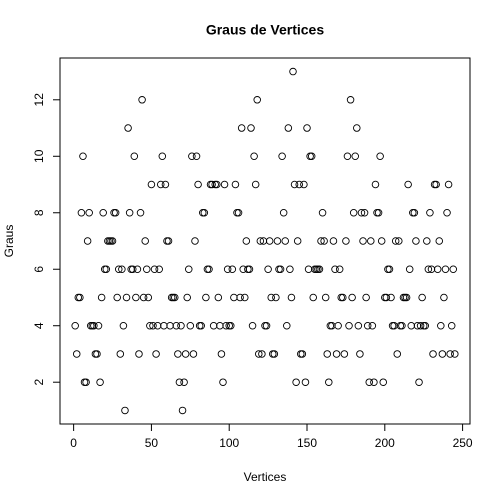  I want to click on y-tick-label: 6, so click(39, 269).